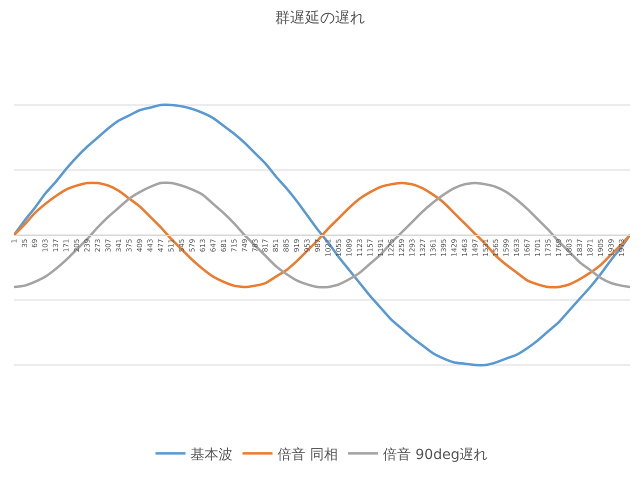 This screenshot has height=480, width=640. I want to click on chart-title: 群遅延の遅れ, so click(320, 17).